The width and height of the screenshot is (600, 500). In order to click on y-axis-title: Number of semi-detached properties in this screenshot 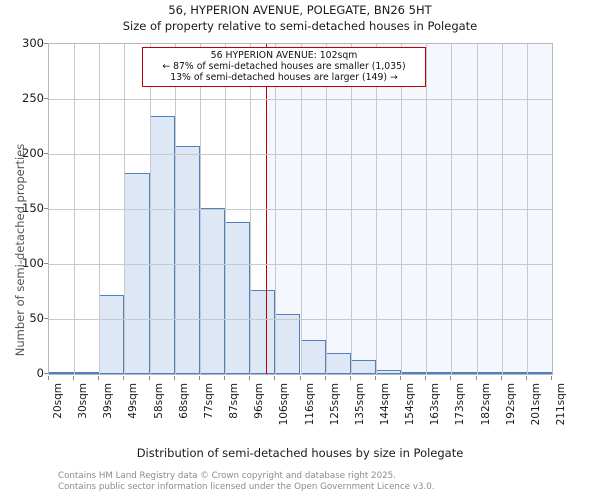, I will do `click(20, 250)`.